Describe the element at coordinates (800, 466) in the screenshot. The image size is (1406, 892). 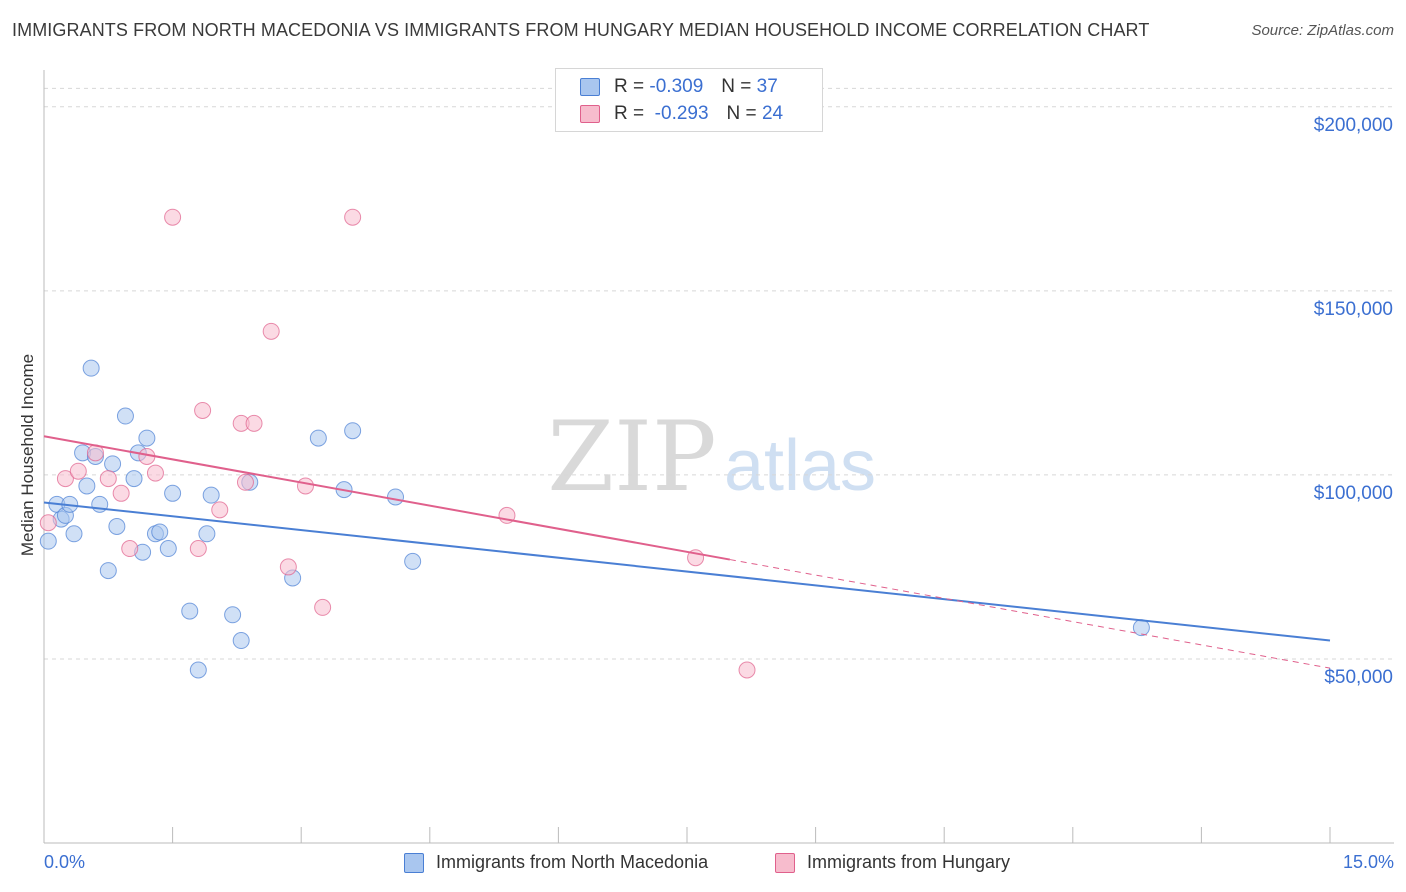
I see `watermark-atlas: atlas` at that location.